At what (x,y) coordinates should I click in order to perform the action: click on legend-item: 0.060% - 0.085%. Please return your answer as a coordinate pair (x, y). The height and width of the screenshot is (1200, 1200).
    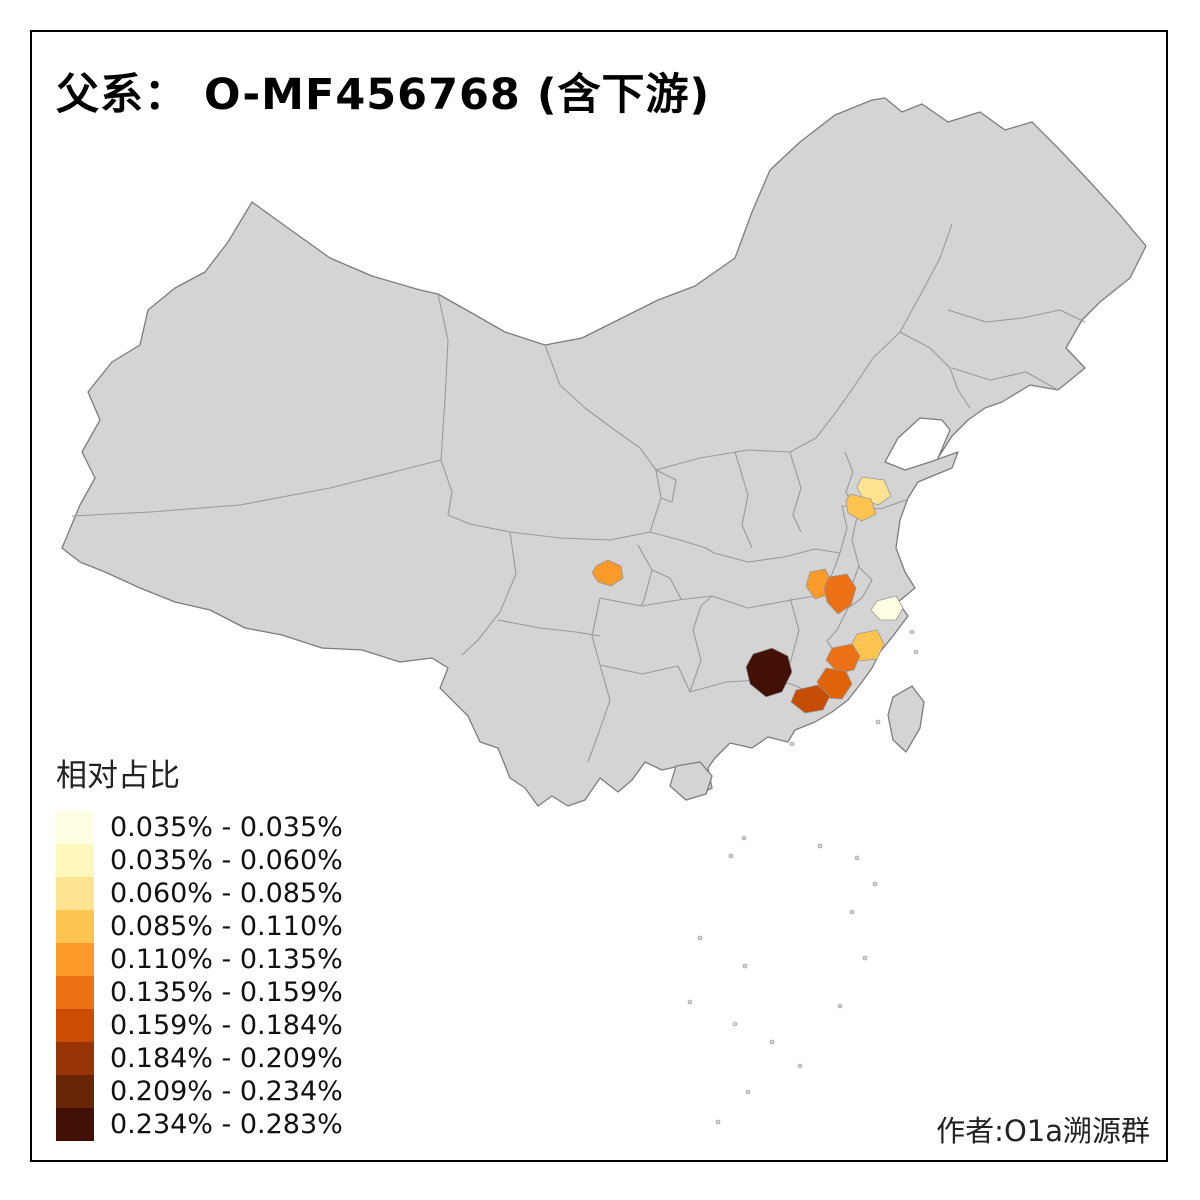
    Looking at the image, I should click on (199, 893).